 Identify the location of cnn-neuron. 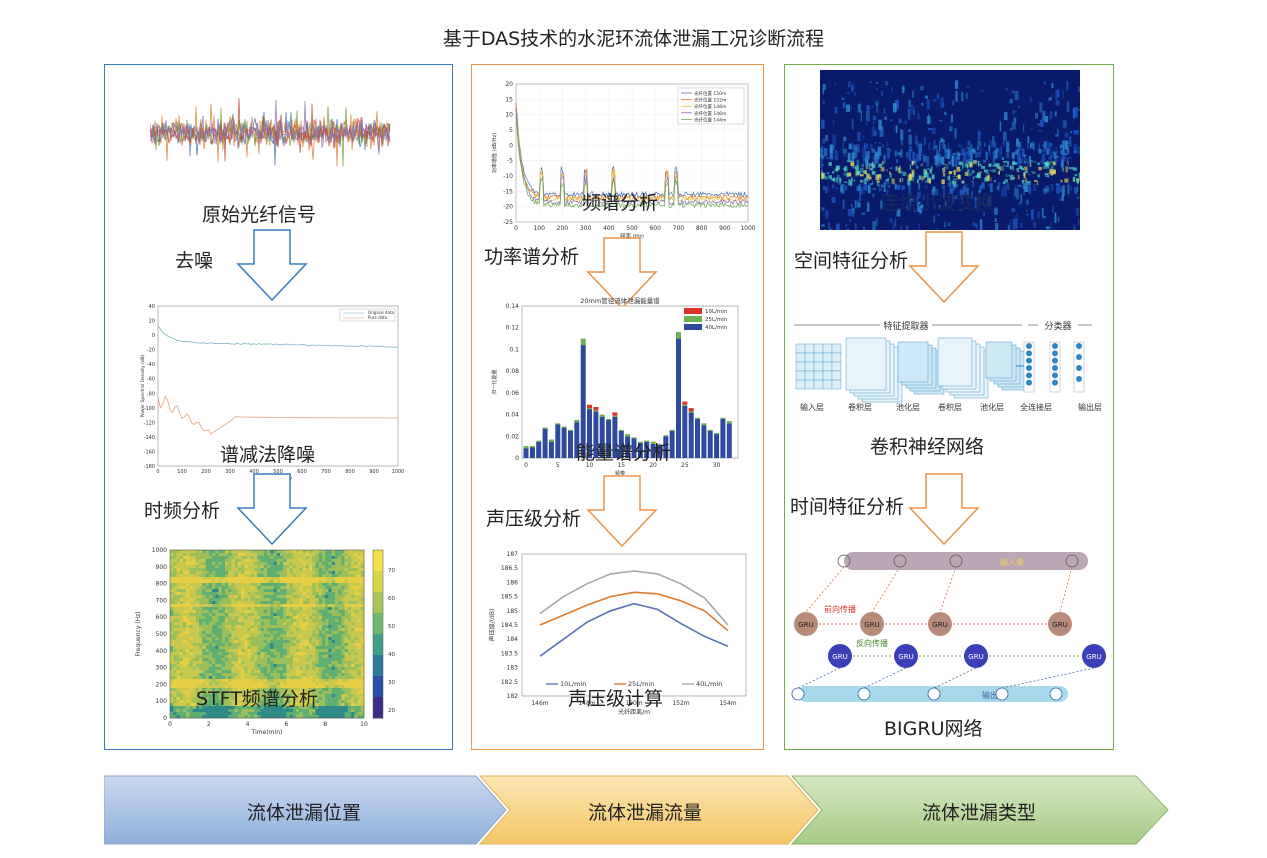
(1029, 360).